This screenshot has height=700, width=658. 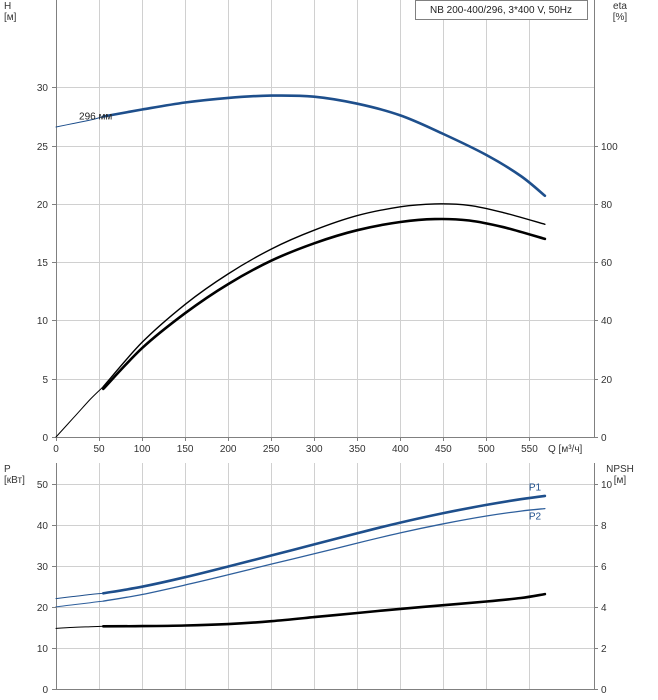 I want to click on head-efficiency-x-tick-label: 500, so click(x=486, y=449).